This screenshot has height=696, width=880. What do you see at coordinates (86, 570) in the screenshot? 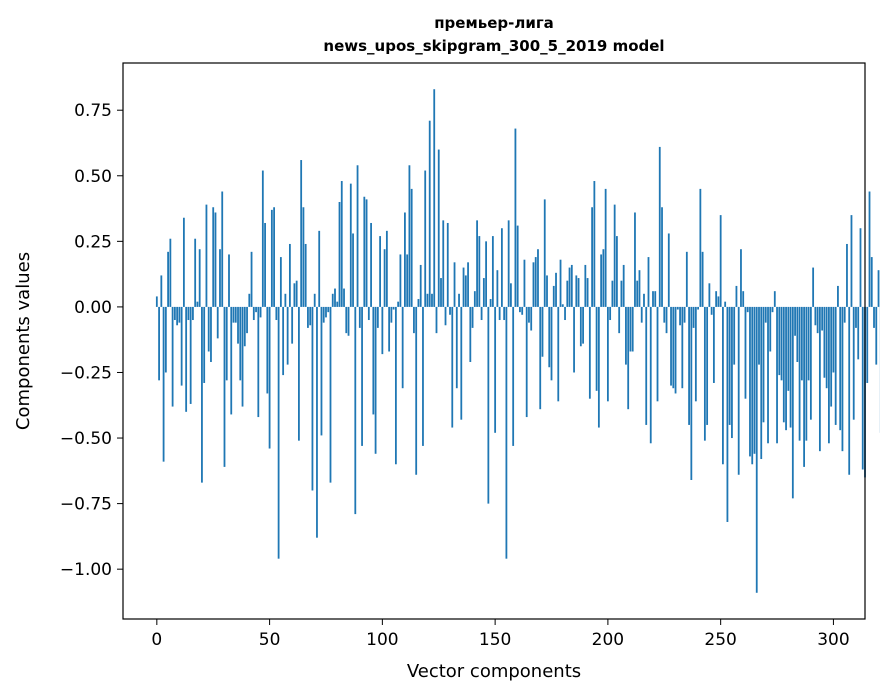
I see `y-tick-label: −1.00` at bounding box center [86, 570].